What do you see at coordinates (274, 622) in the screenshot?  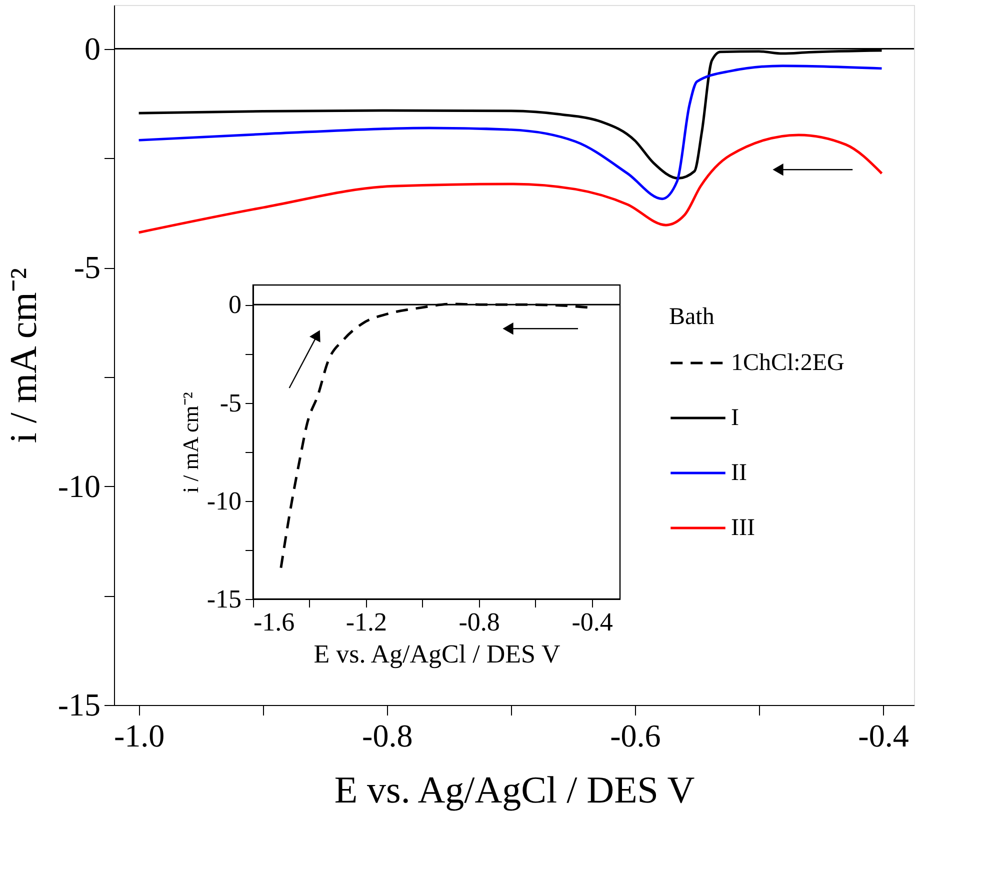 I see `x-tick-label: -1.6` at bounding box center [274, 622].